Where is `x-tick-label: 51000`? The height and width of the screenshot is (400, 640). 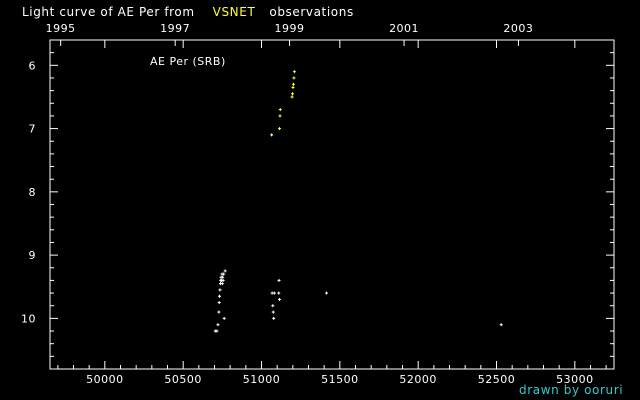
x-tick-label: 51000 is located at coordinates (262, 379).